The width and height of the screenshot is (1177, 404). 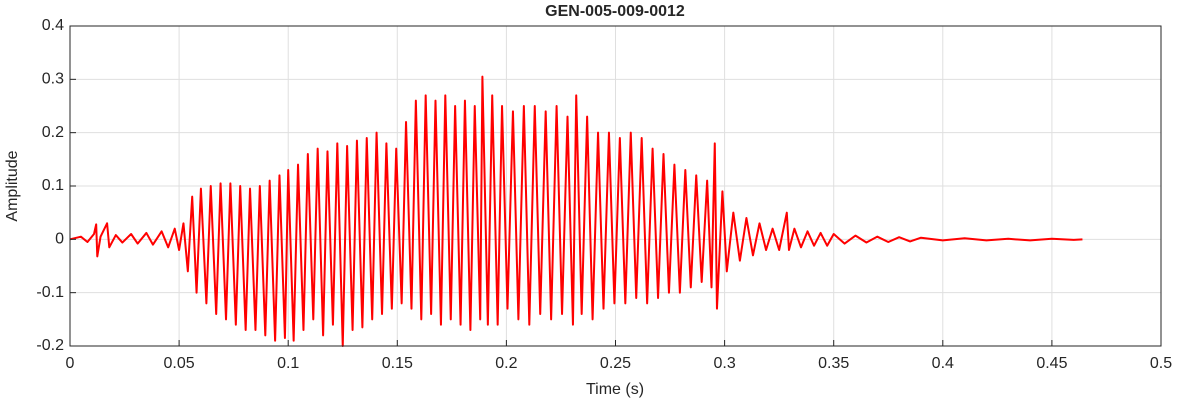 I want to click on x-axis-label: Time (s), so click(x=615, y=389).